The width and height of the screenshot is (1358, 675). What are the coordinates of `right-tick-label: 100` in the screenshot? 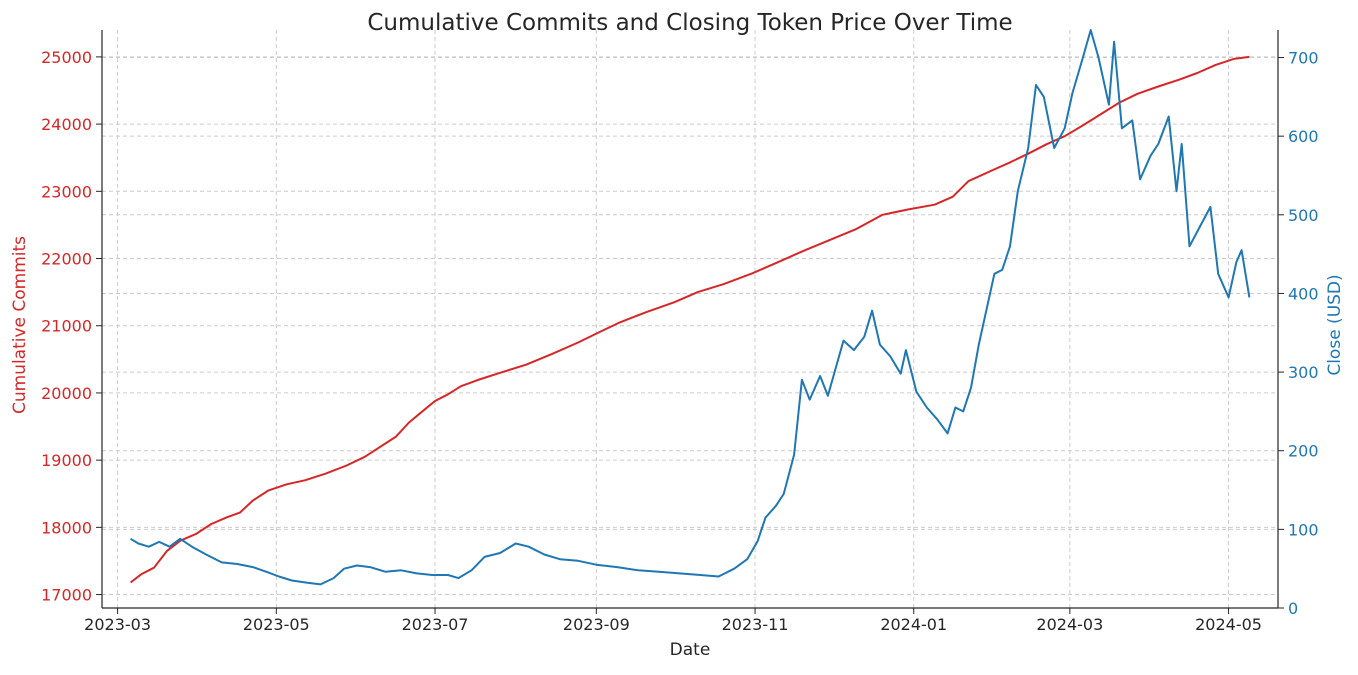 It's located at (1303, 529).